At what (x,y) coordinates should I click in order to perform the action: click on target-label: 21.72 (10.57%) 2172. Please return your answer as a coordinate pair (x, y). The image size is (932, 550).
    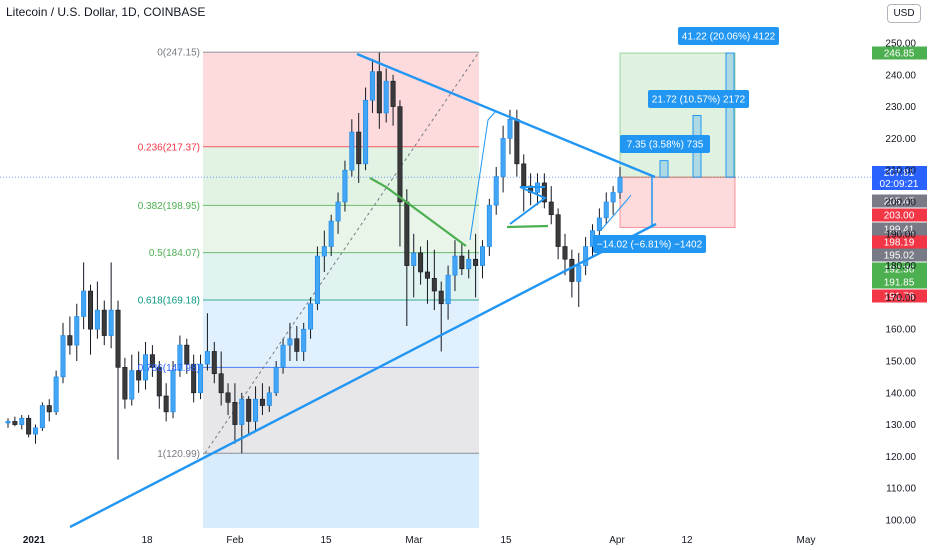
    Looking at the image, I should click on (699, 100).